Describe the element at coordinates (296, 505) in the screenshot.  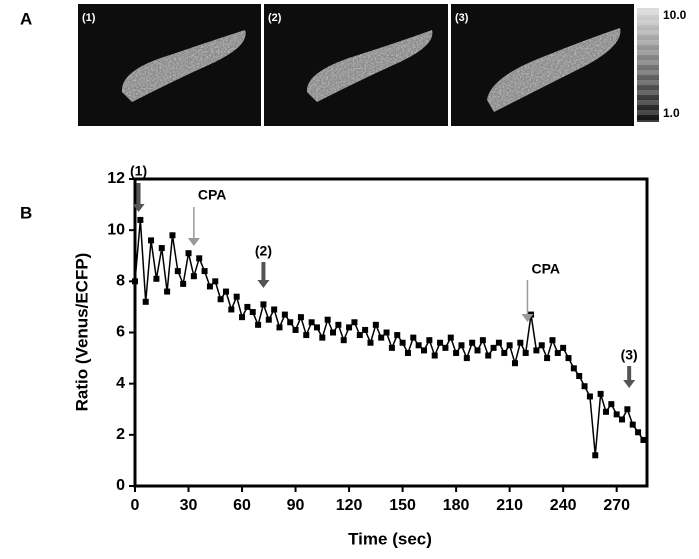
I see `x-tick-label: 90` at that location.